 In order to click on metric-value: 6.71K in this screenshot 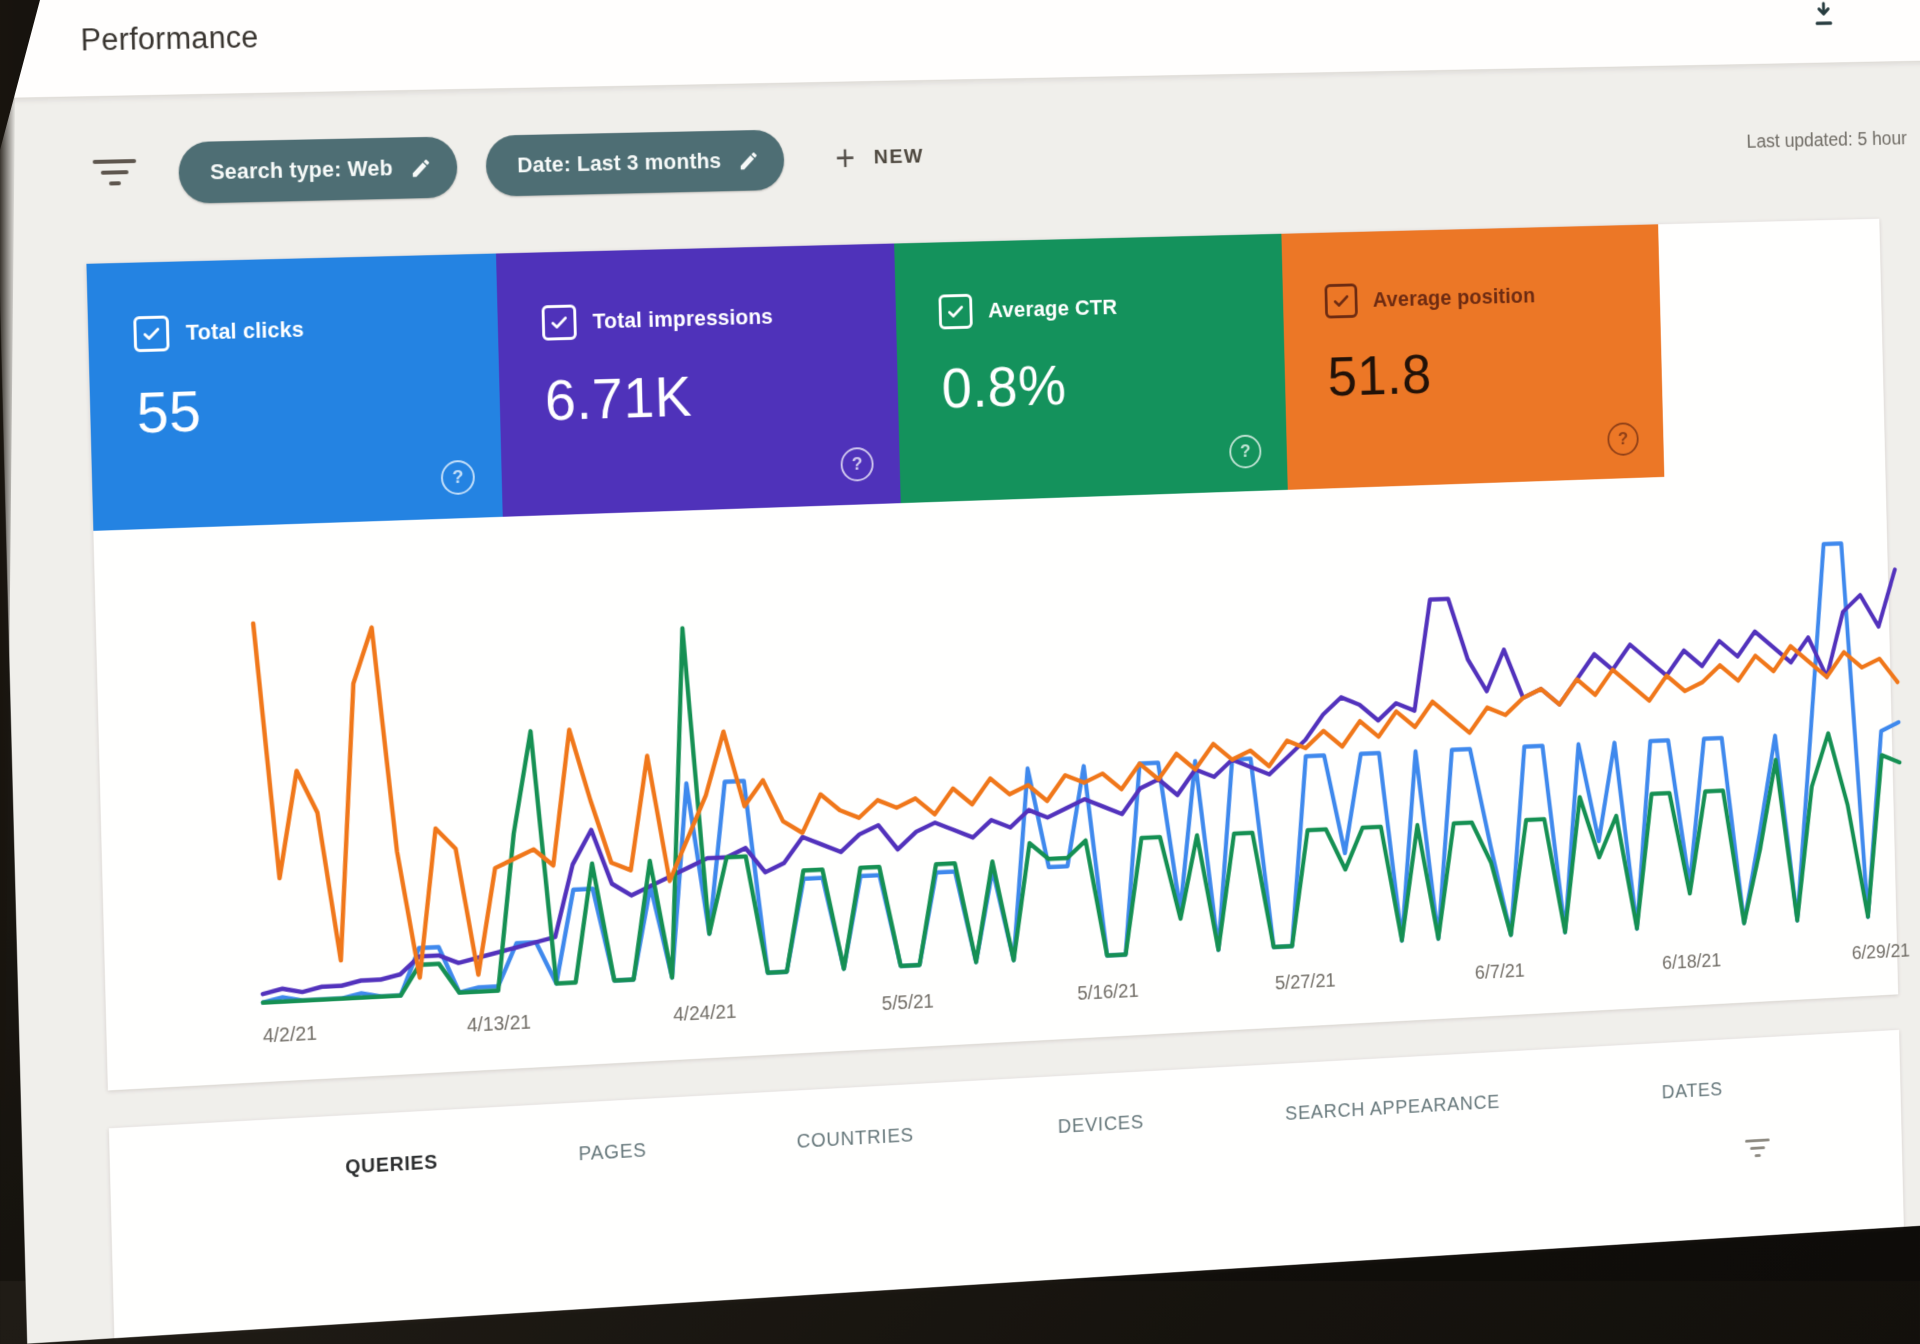, I will do `click(618, 398)`.